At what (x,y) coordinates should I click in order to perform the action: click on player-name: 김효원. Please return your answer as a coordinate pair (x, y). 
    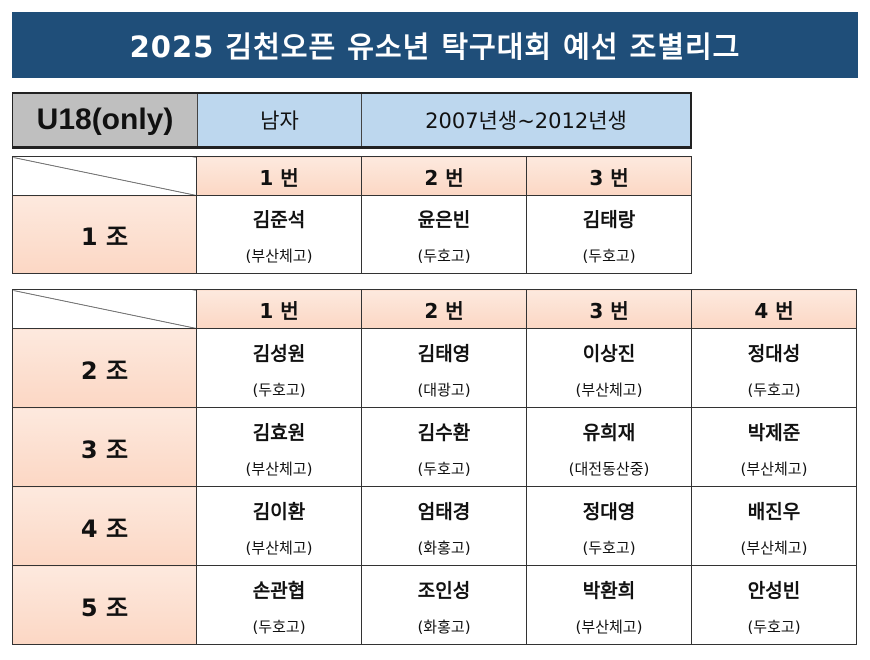
    Looking at the image, I should click on (279, 432).